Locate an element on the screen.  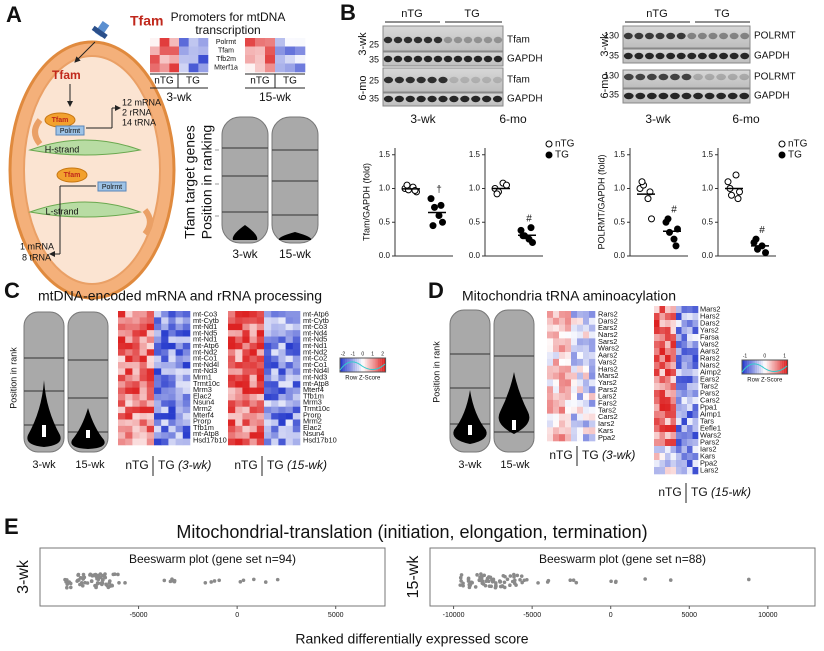
y-tick-label: 1.5 is located at coordinates (708, 154).